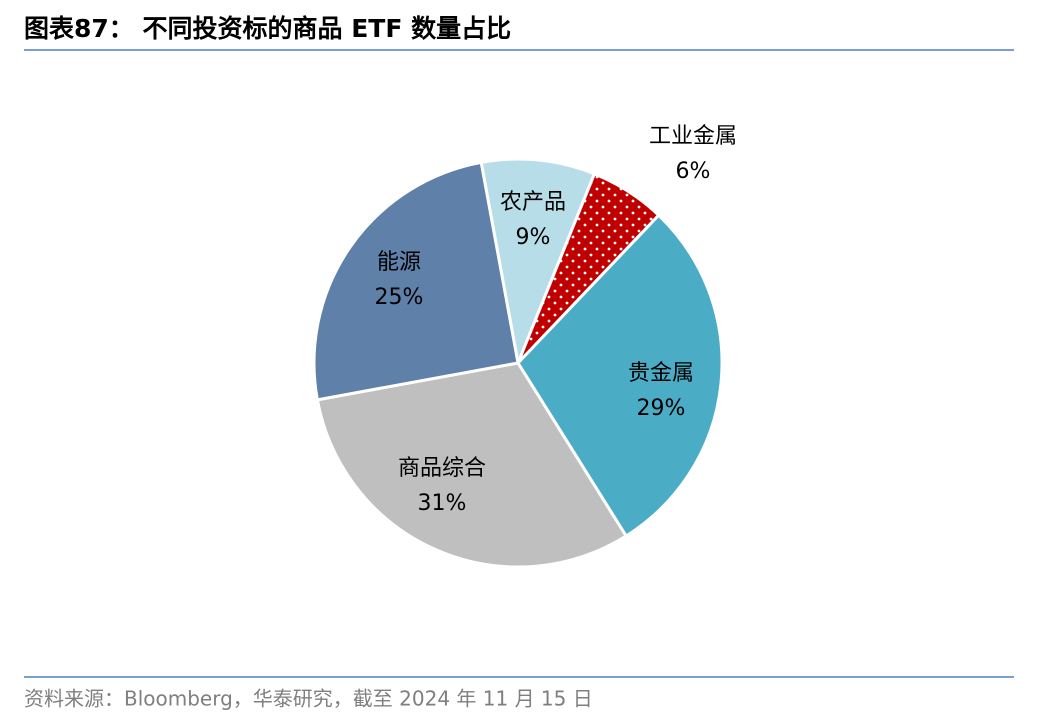 Image resolution: width=1048 pixels, height=728 pixels. What do you see at coordinates (399, 297) in the screenshot?
I see `value-label: 25%` at bounding box center [399, 297].